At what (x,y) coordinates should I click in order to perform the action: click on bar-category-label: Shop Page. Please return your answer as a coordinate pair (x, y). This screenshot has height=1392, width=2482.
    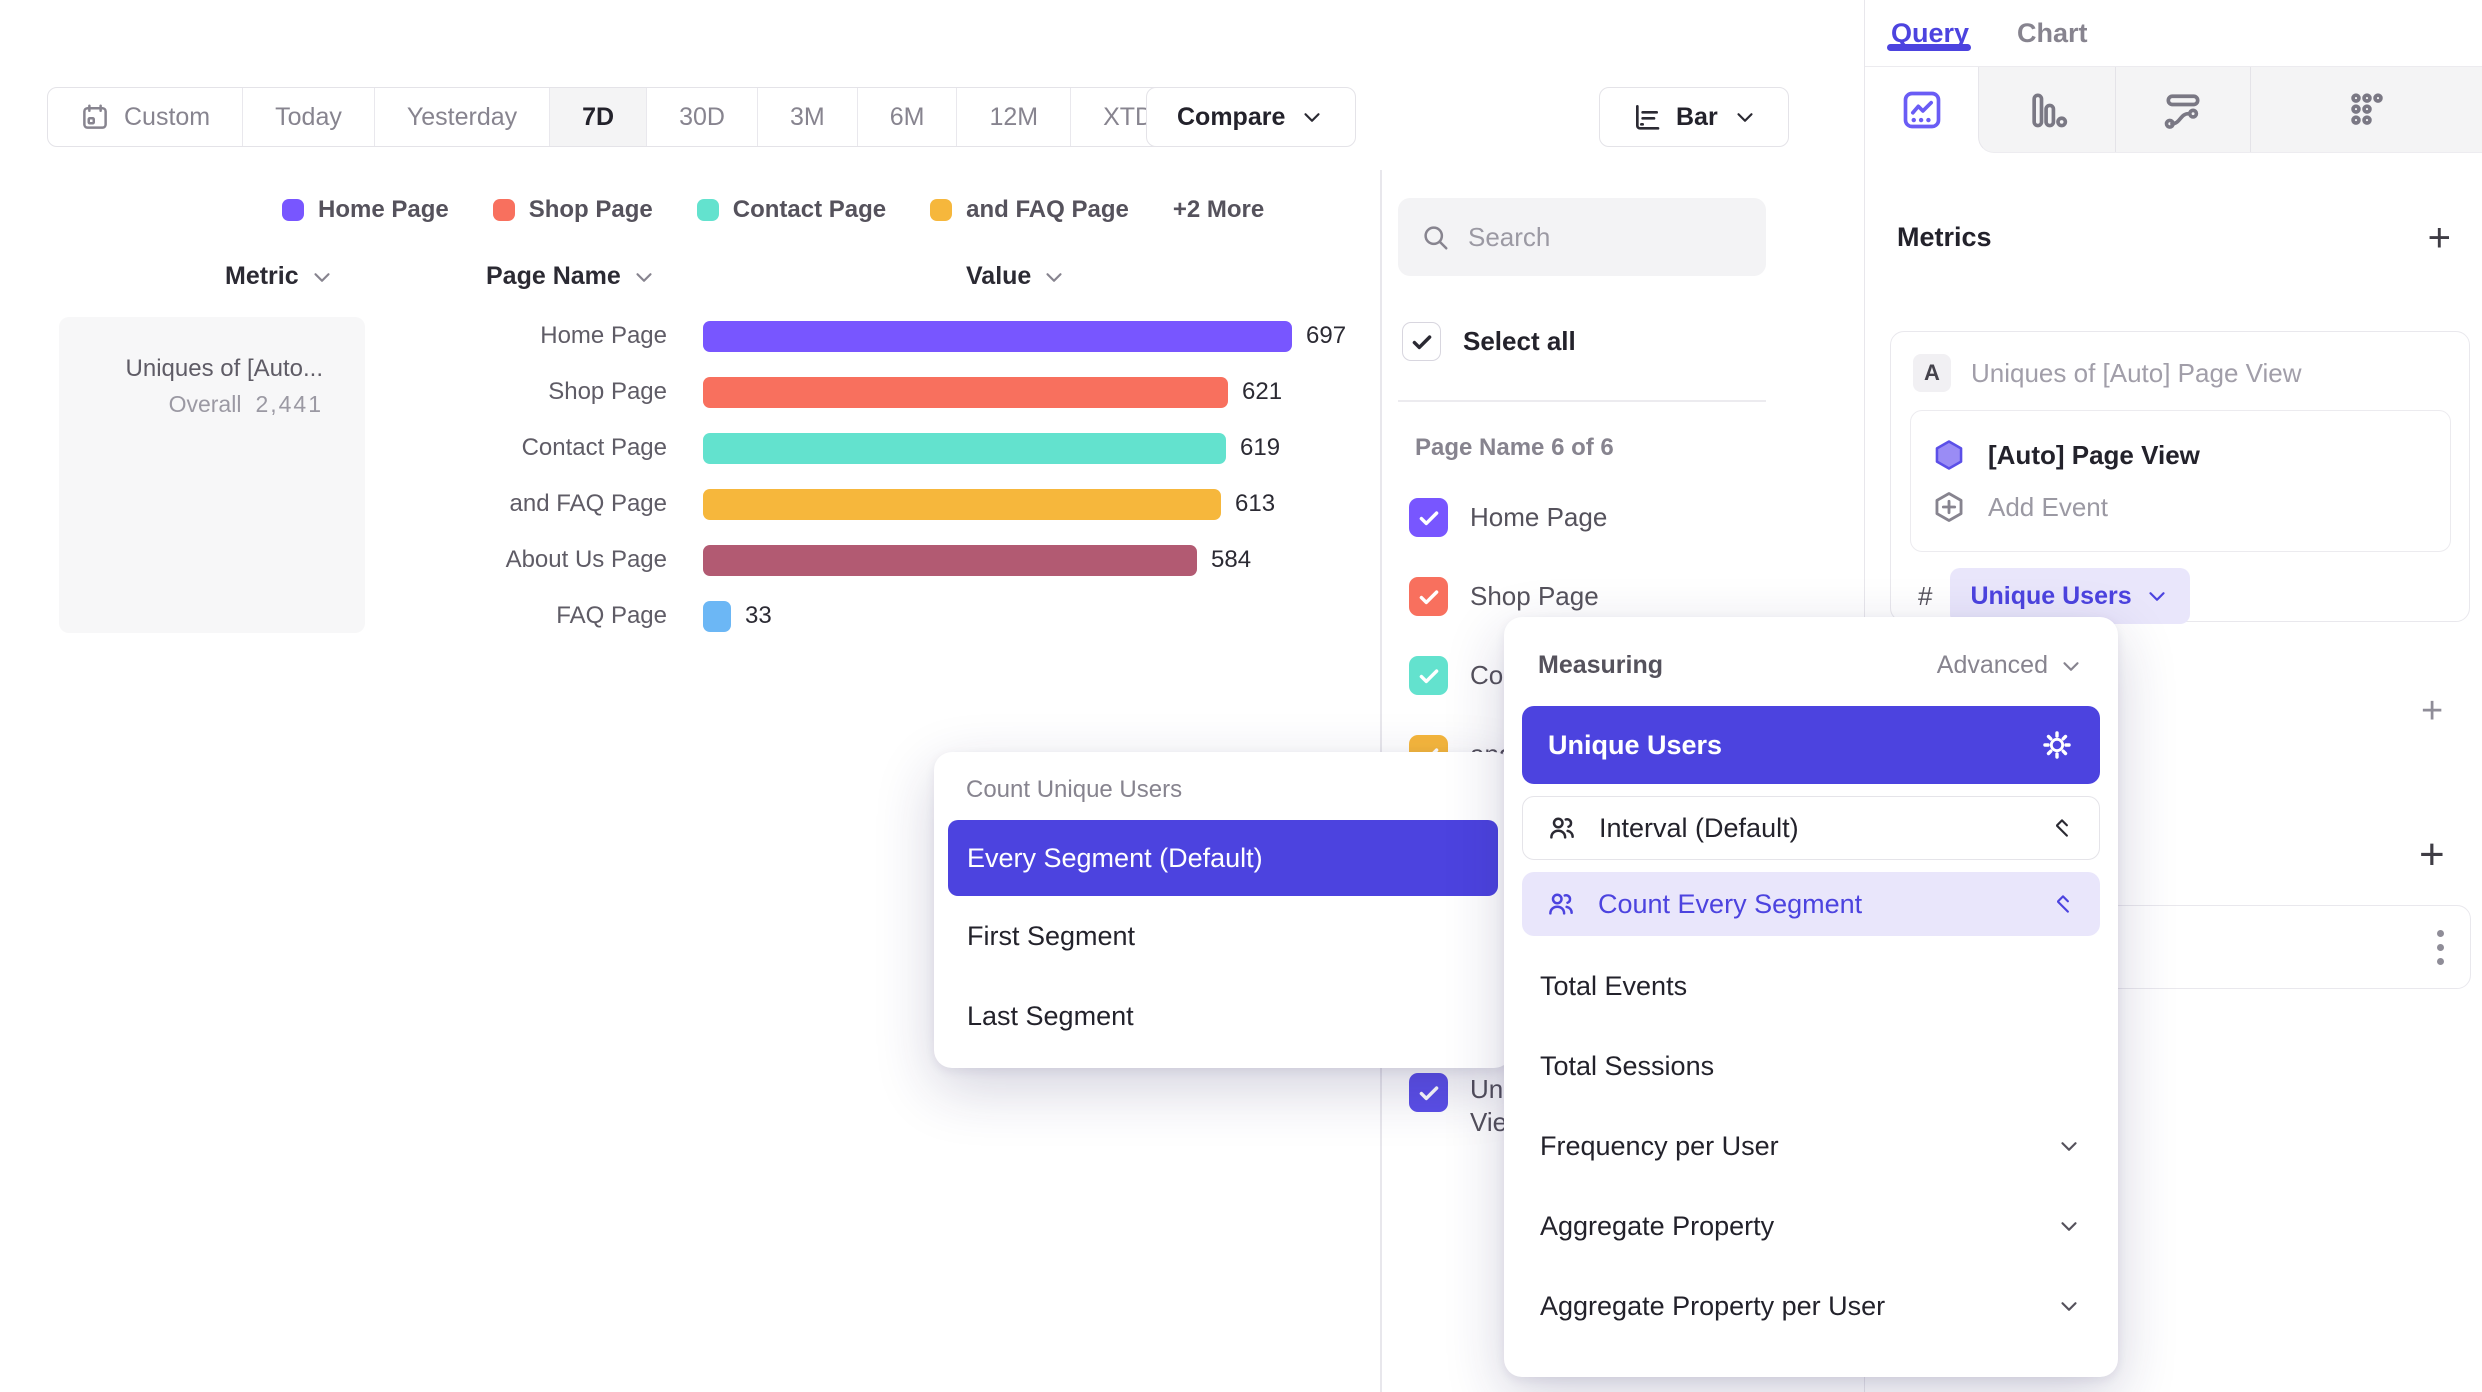
    Looking at the image, I should click on (607, 391).